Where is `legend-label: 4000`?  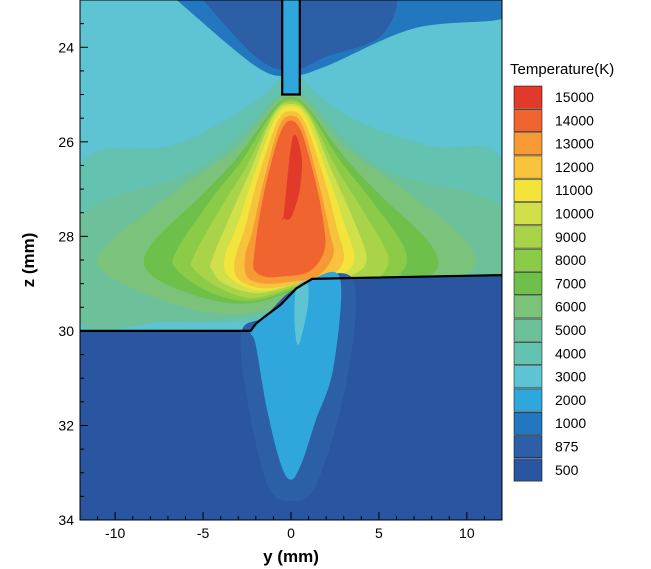 legend-label: 4000 is located at coordinates (570, 353).